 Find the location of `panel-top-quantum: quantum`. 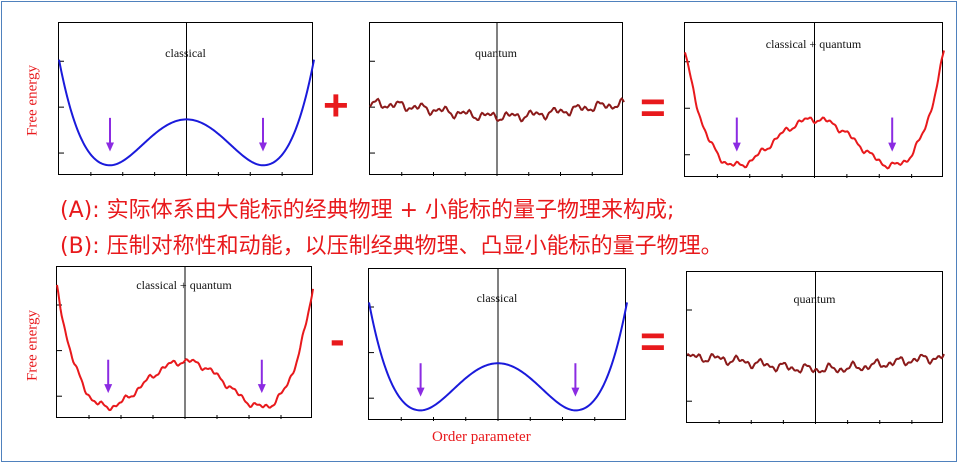

panel-top-quantum: quantum is located at coordinates (497, 99).